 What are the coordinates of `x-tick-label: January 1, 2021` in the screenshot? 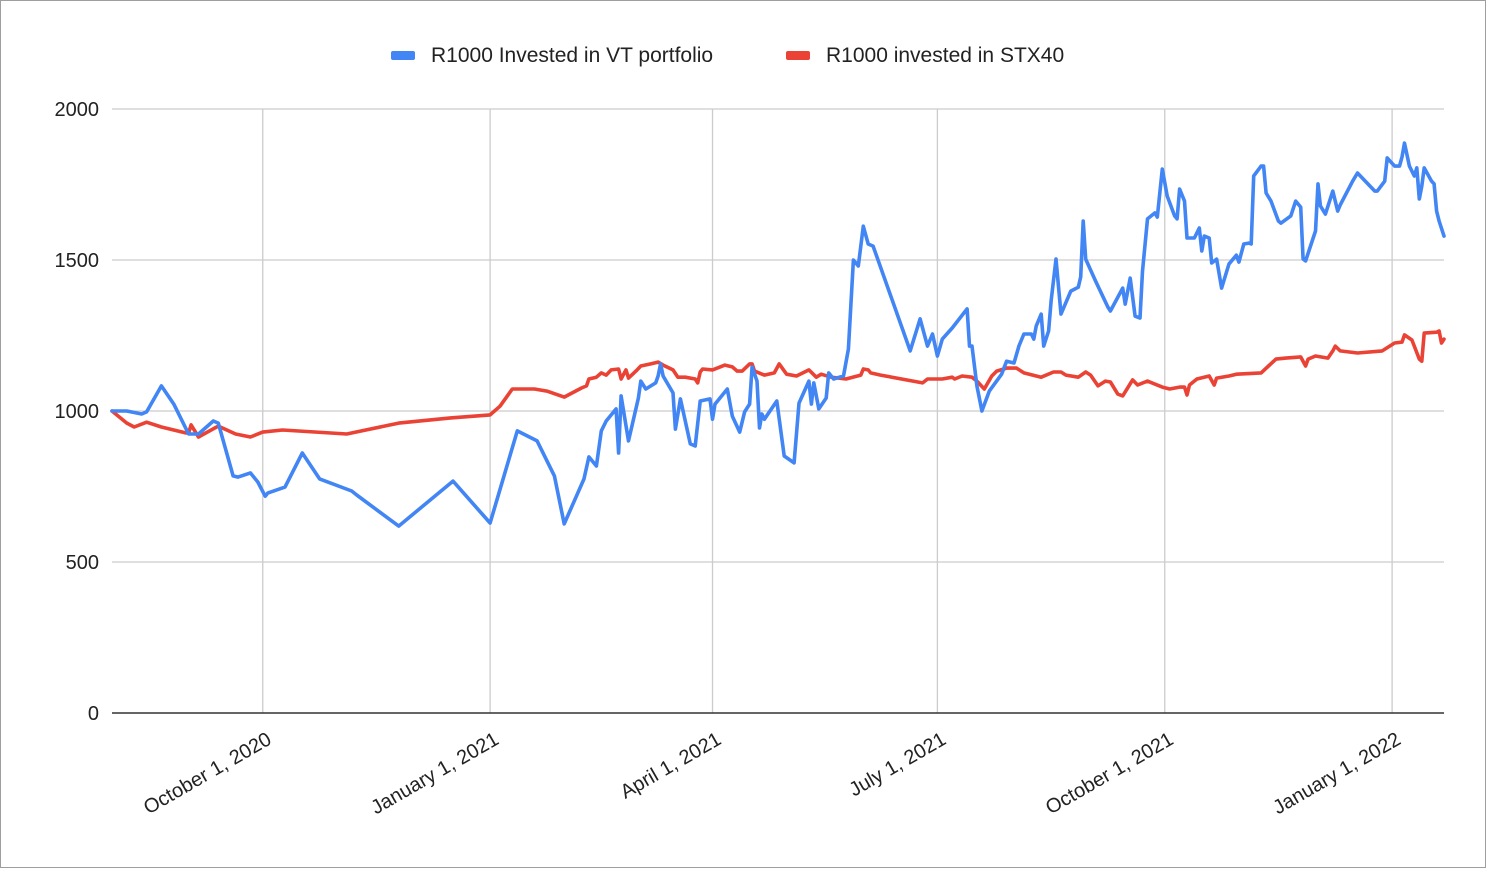 It's located at (434, 773).